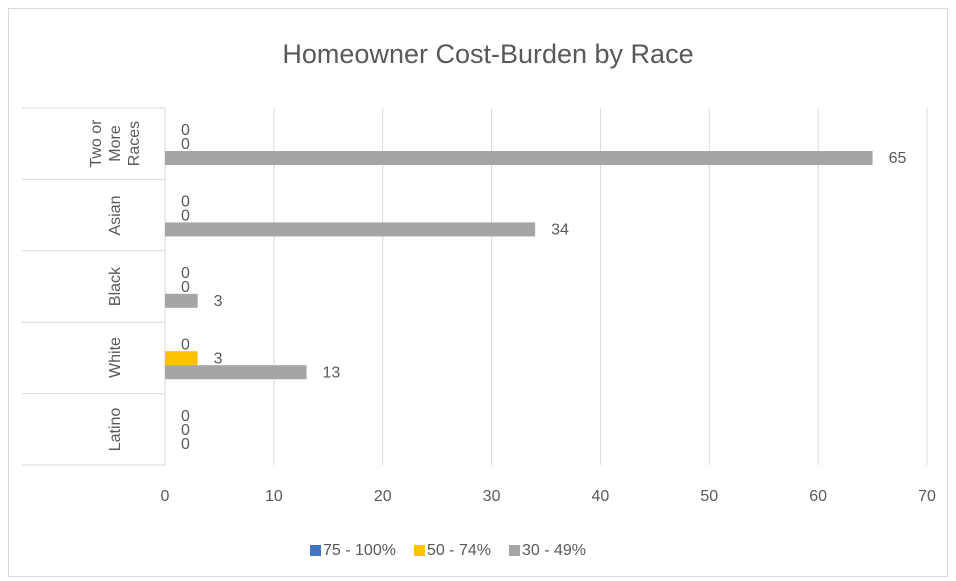  Describe the element at coordinates (560, 230) in the screenshot. I see `data-label: 34` at that location.